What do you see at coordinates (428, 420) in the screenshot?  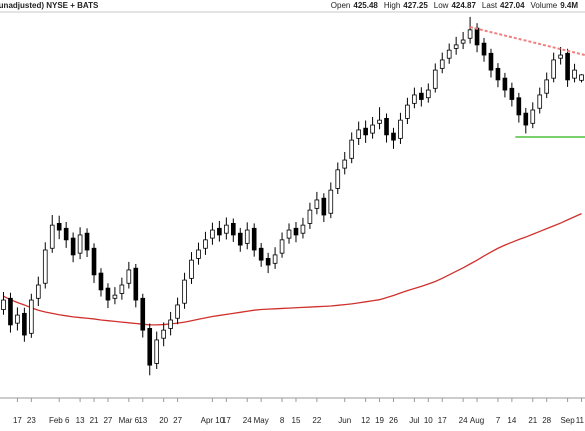 I see `x-tick-label: 10` at bounding box center [428, 420].